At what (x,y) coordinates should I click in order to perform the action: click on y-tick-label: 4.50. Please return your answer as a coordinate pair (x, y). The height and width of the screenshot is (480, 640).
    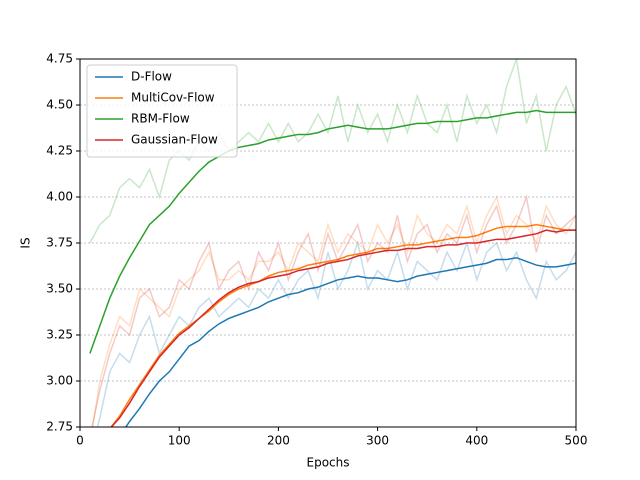
    Looking at the image, I should click on (59, 105).